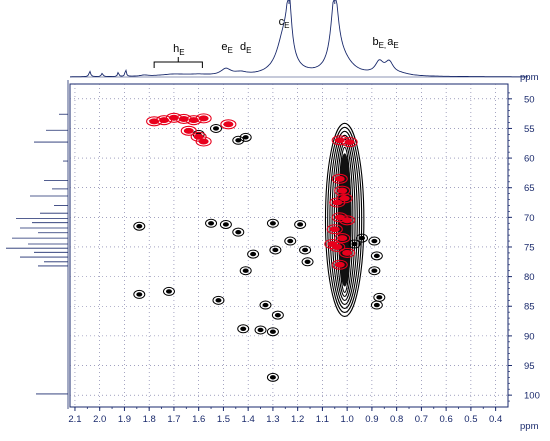  I want to click on x-tick-label: 1.7, so click(173, 419).